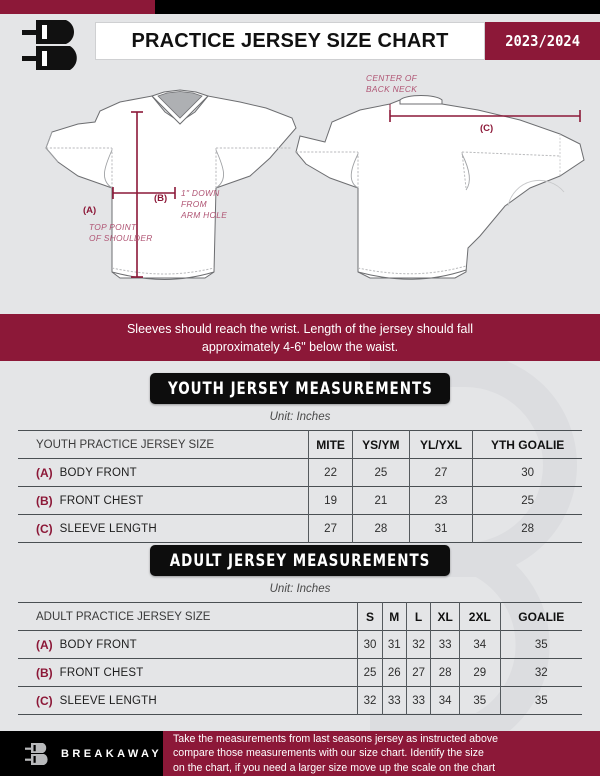 This screenshot has height=776, width=600. What do you see at coordinates (200, 193) in the screenshot?
I see `annotation-b-note-1: 1" DOWN` at bounding box center [200, 193].